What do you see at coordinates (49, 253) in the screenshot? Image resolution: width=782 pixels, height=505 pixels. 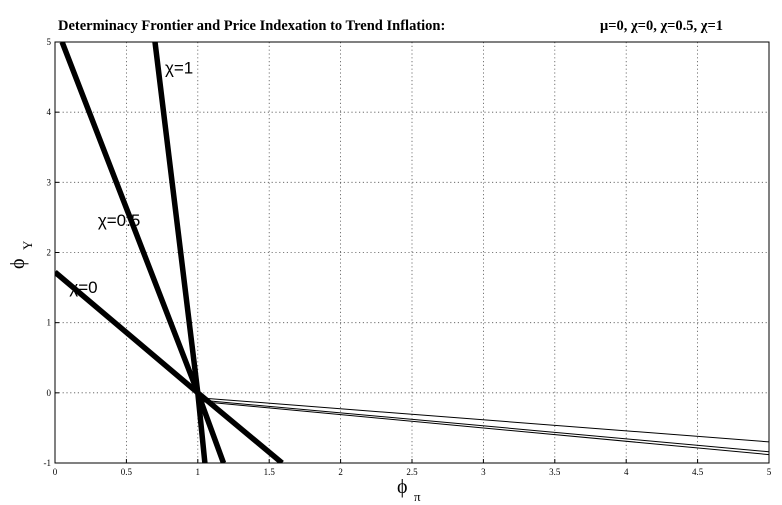 I see `y-tick-label: 2` at bounding box center [49, 253].